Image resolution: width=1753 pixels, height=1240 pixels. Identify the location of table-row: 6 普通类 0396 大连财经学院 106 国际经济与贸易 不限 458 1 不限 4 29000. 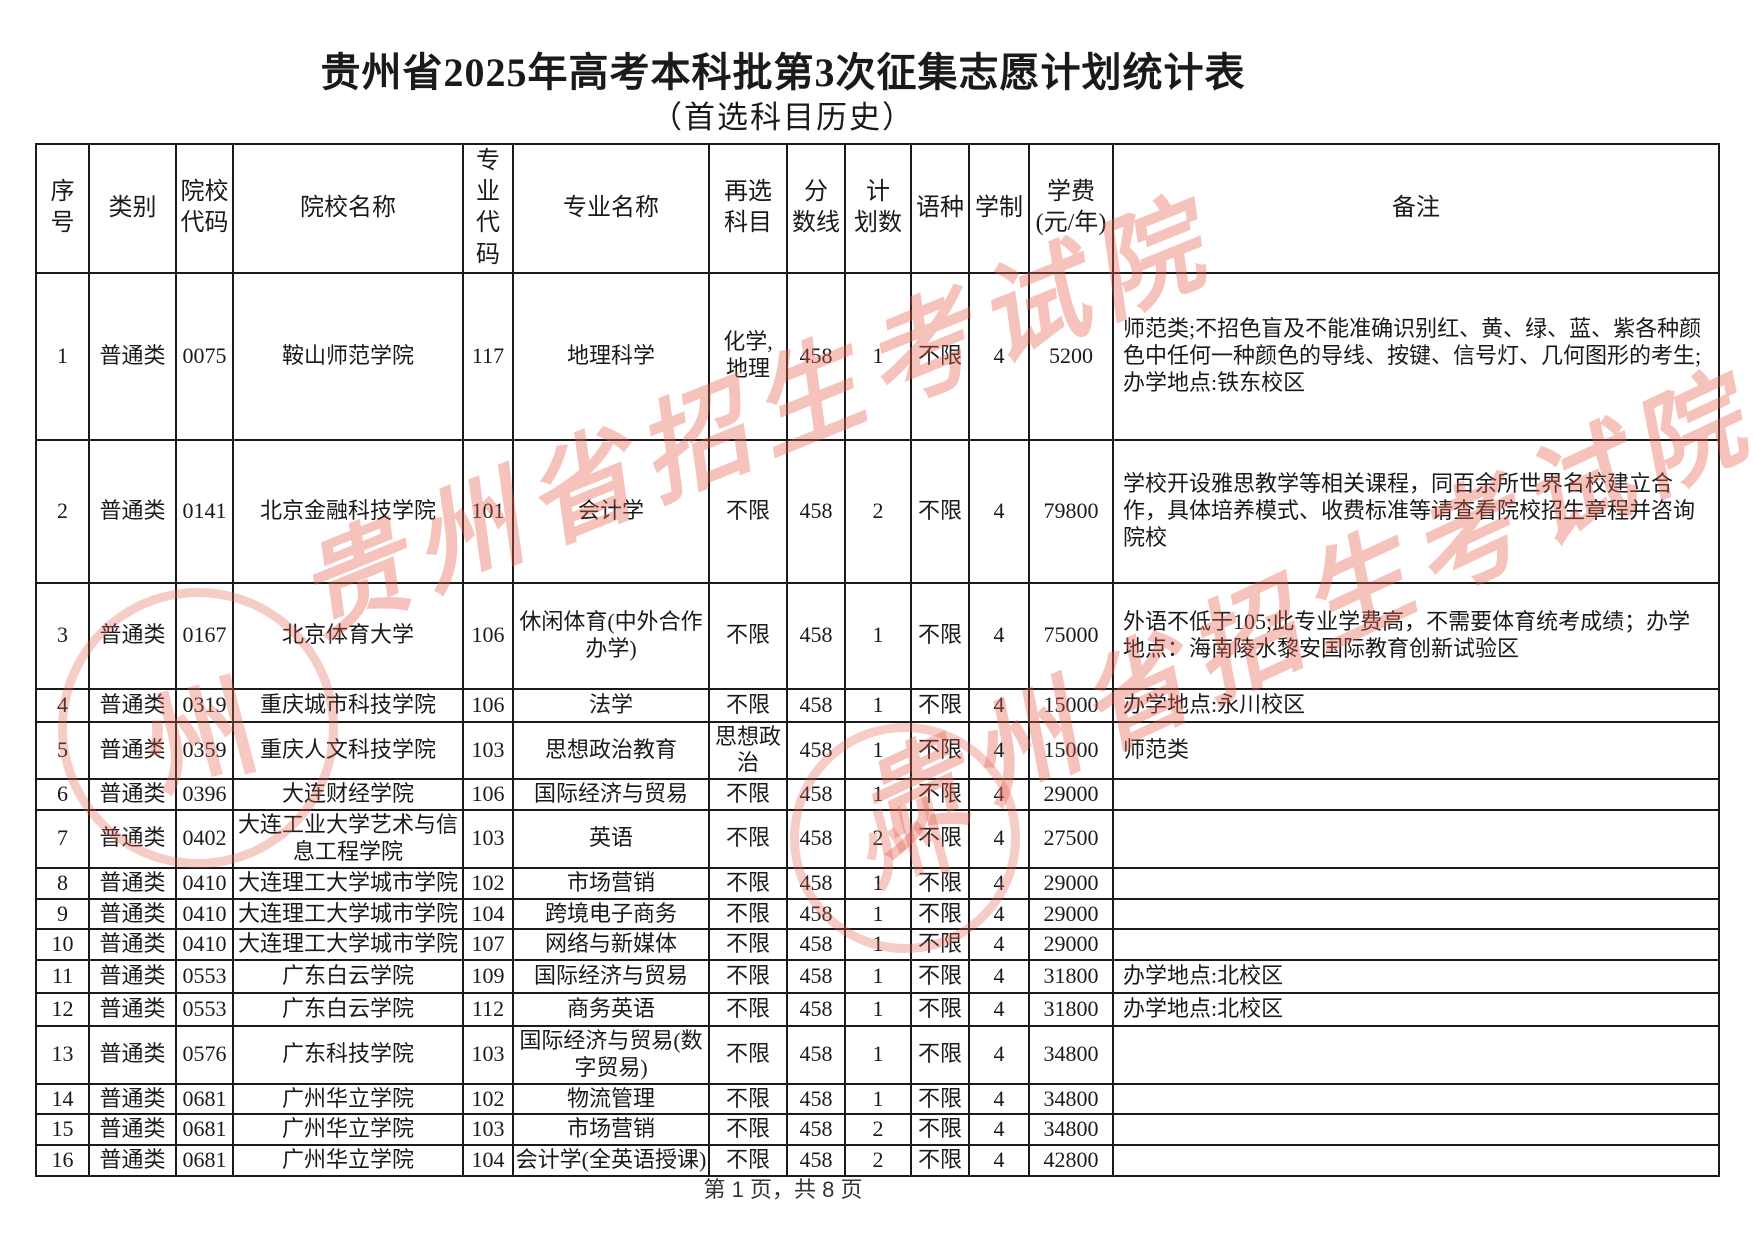
(877, 795).